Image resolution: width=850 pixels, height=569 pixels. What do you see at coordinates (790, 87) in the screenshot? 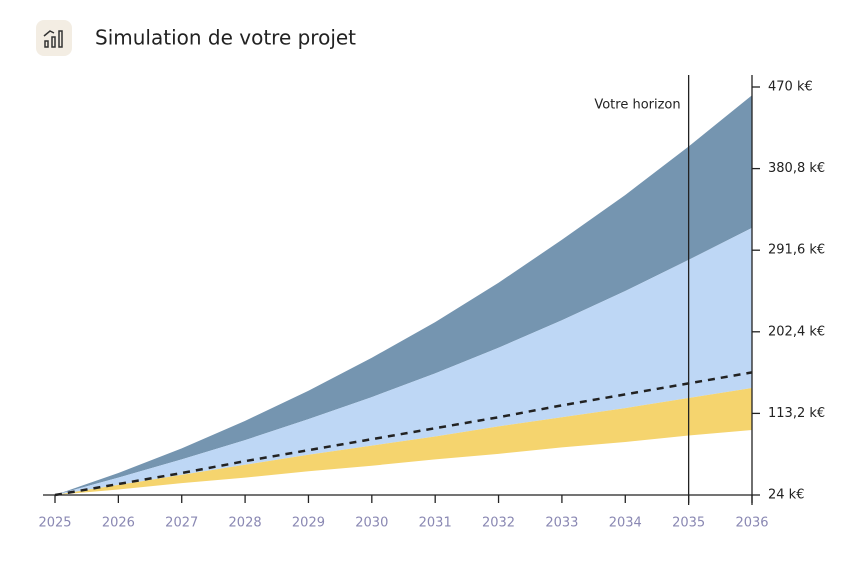
I see `y-tick-label: 470 k€` at bounding box center [790, 87].